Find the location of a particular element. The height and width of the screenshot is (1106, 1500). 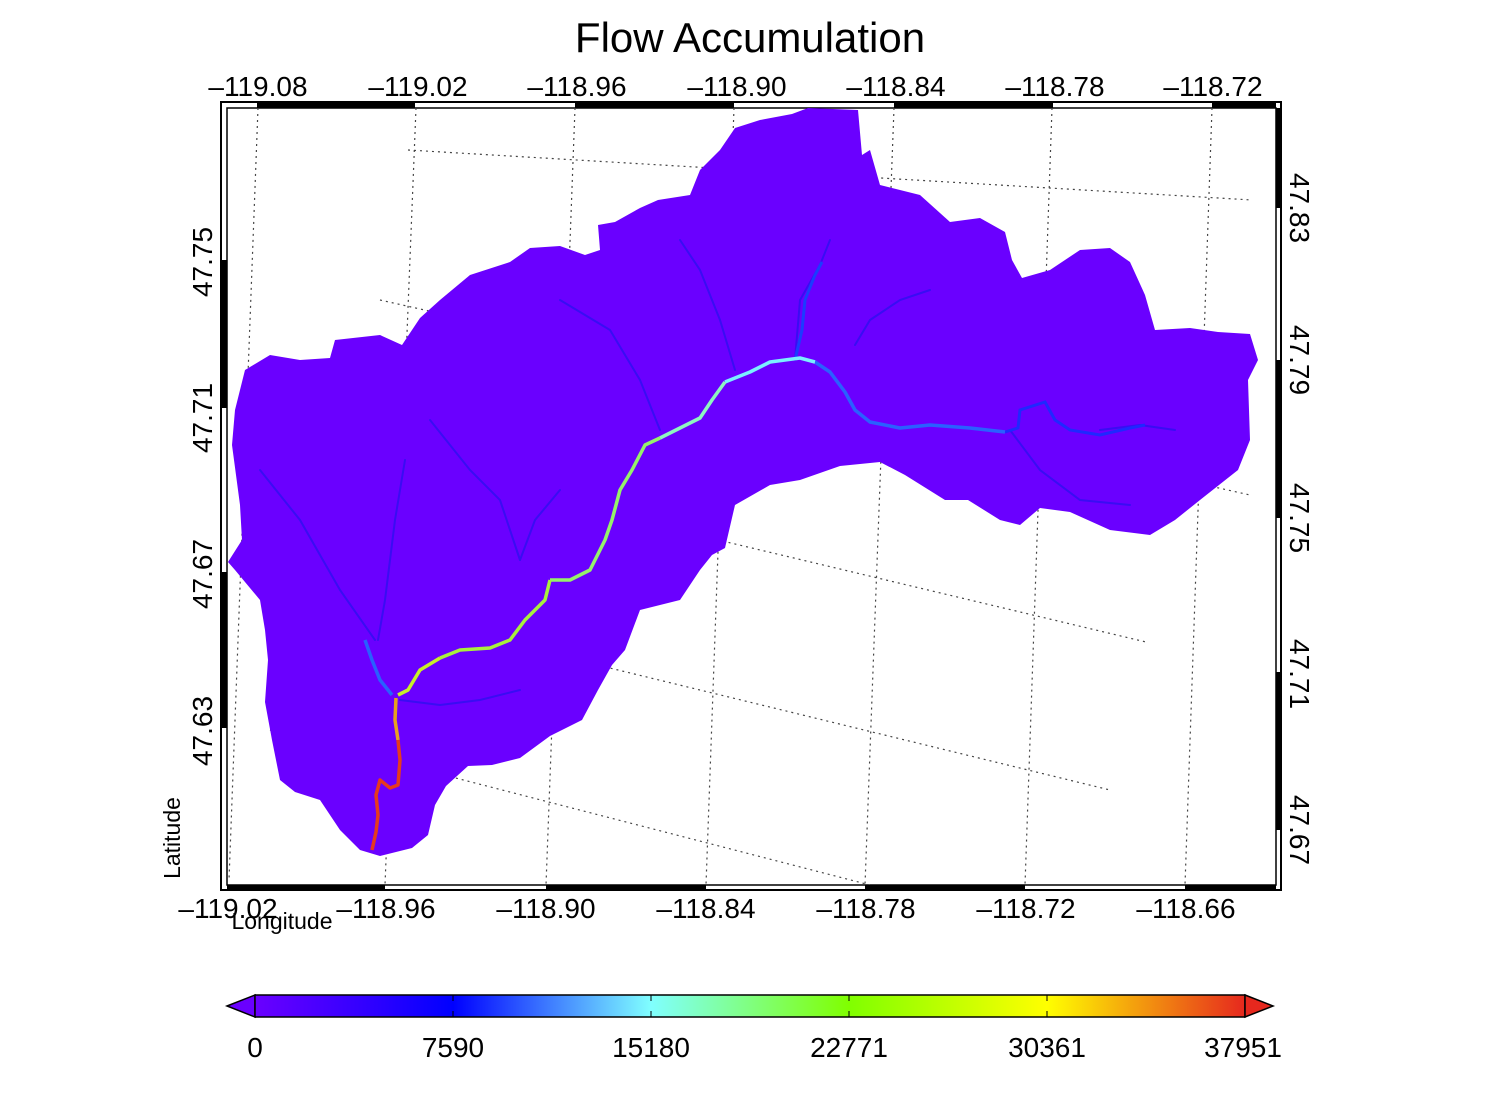

colorbar-labels: 0 7590 15180 22771 30361 37951 is located at coordinates (764, 1047).